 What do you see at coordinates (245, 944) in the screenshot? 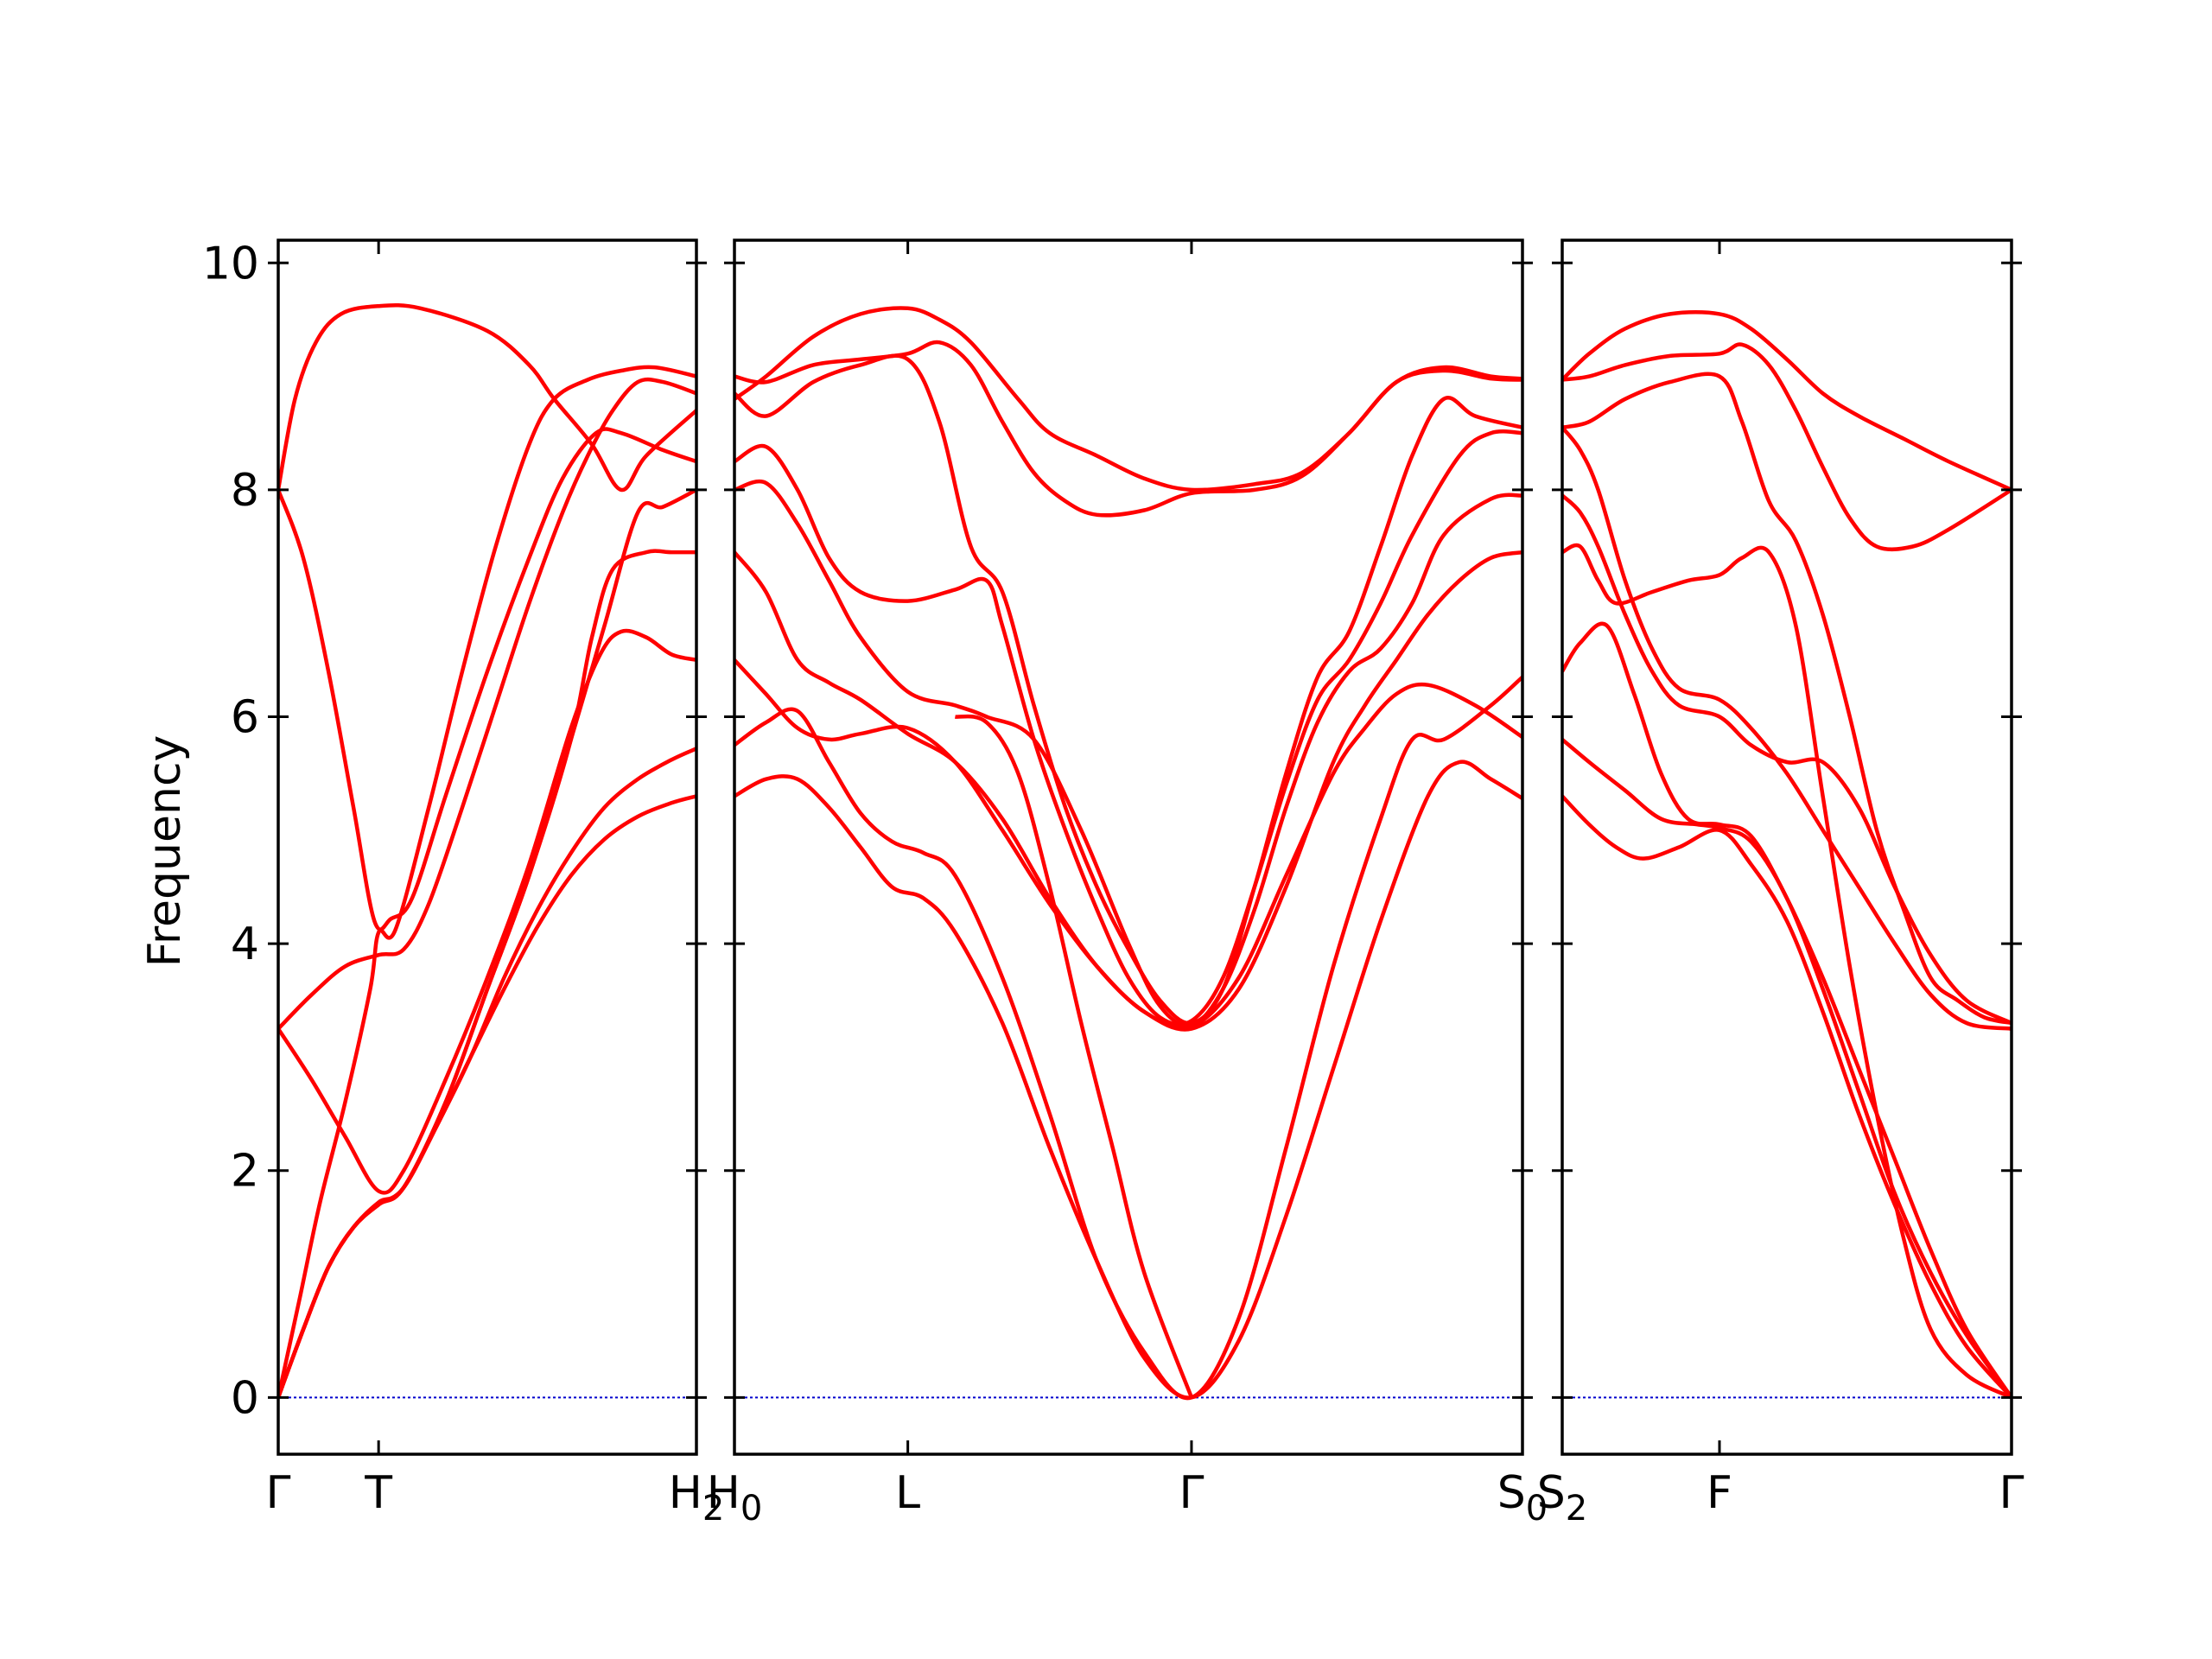
I see `y-tick-label: 4` at bounding box center [245, 944].